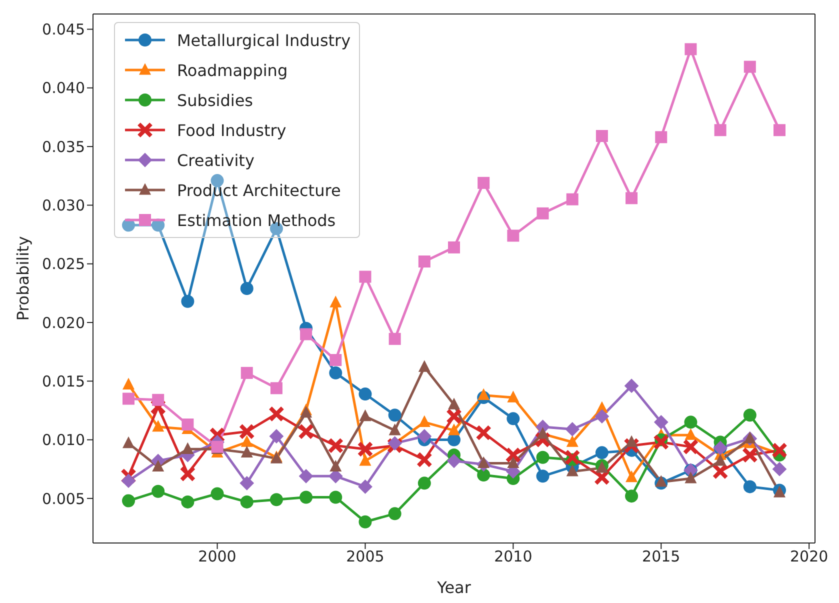 This screenshot has width=839, height=603. What do you see at coordinates (63, 29) in the screenshot?
I see `y-tick-label: 0.045` at bounding box center [63, 29].